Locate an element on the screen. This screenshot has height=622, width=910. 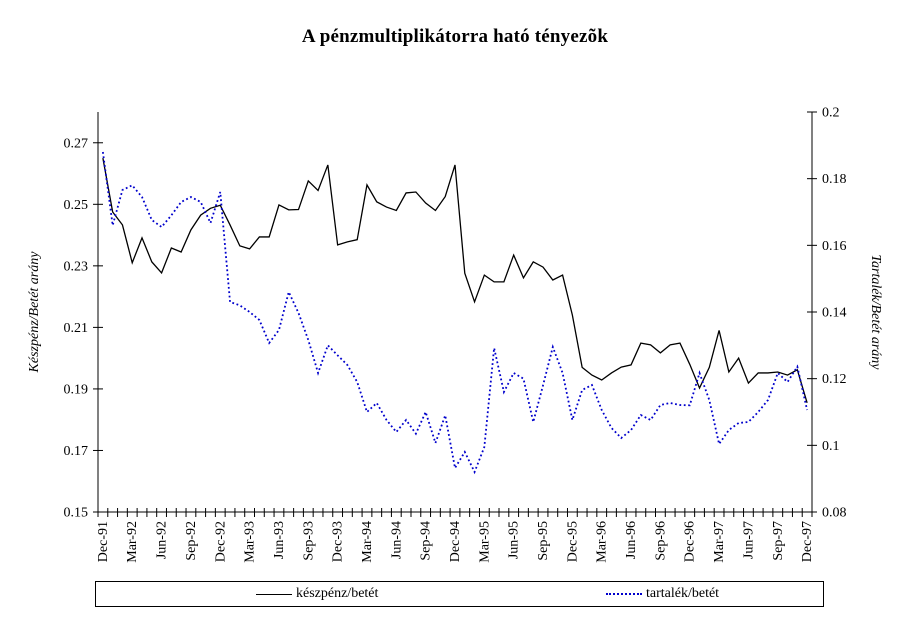
legend-item-keszpenz: készpénz/betét is located at coordinates (317, 594).